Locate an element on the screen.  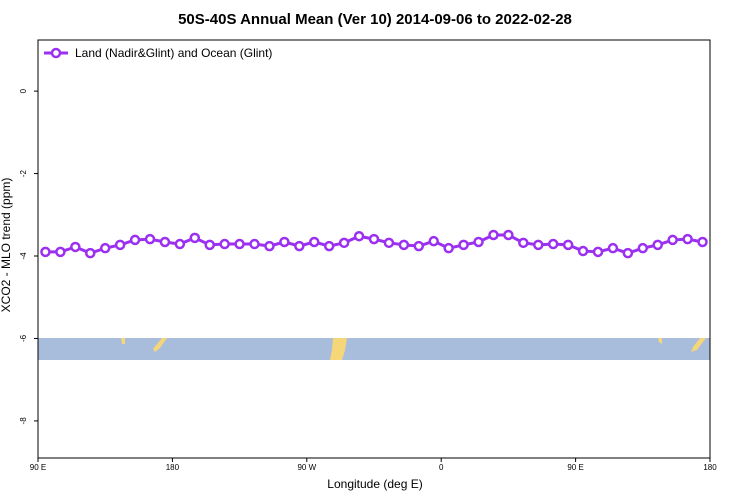
x-axis-label: Longitude (deg E) is located at coordinates (374, 484).